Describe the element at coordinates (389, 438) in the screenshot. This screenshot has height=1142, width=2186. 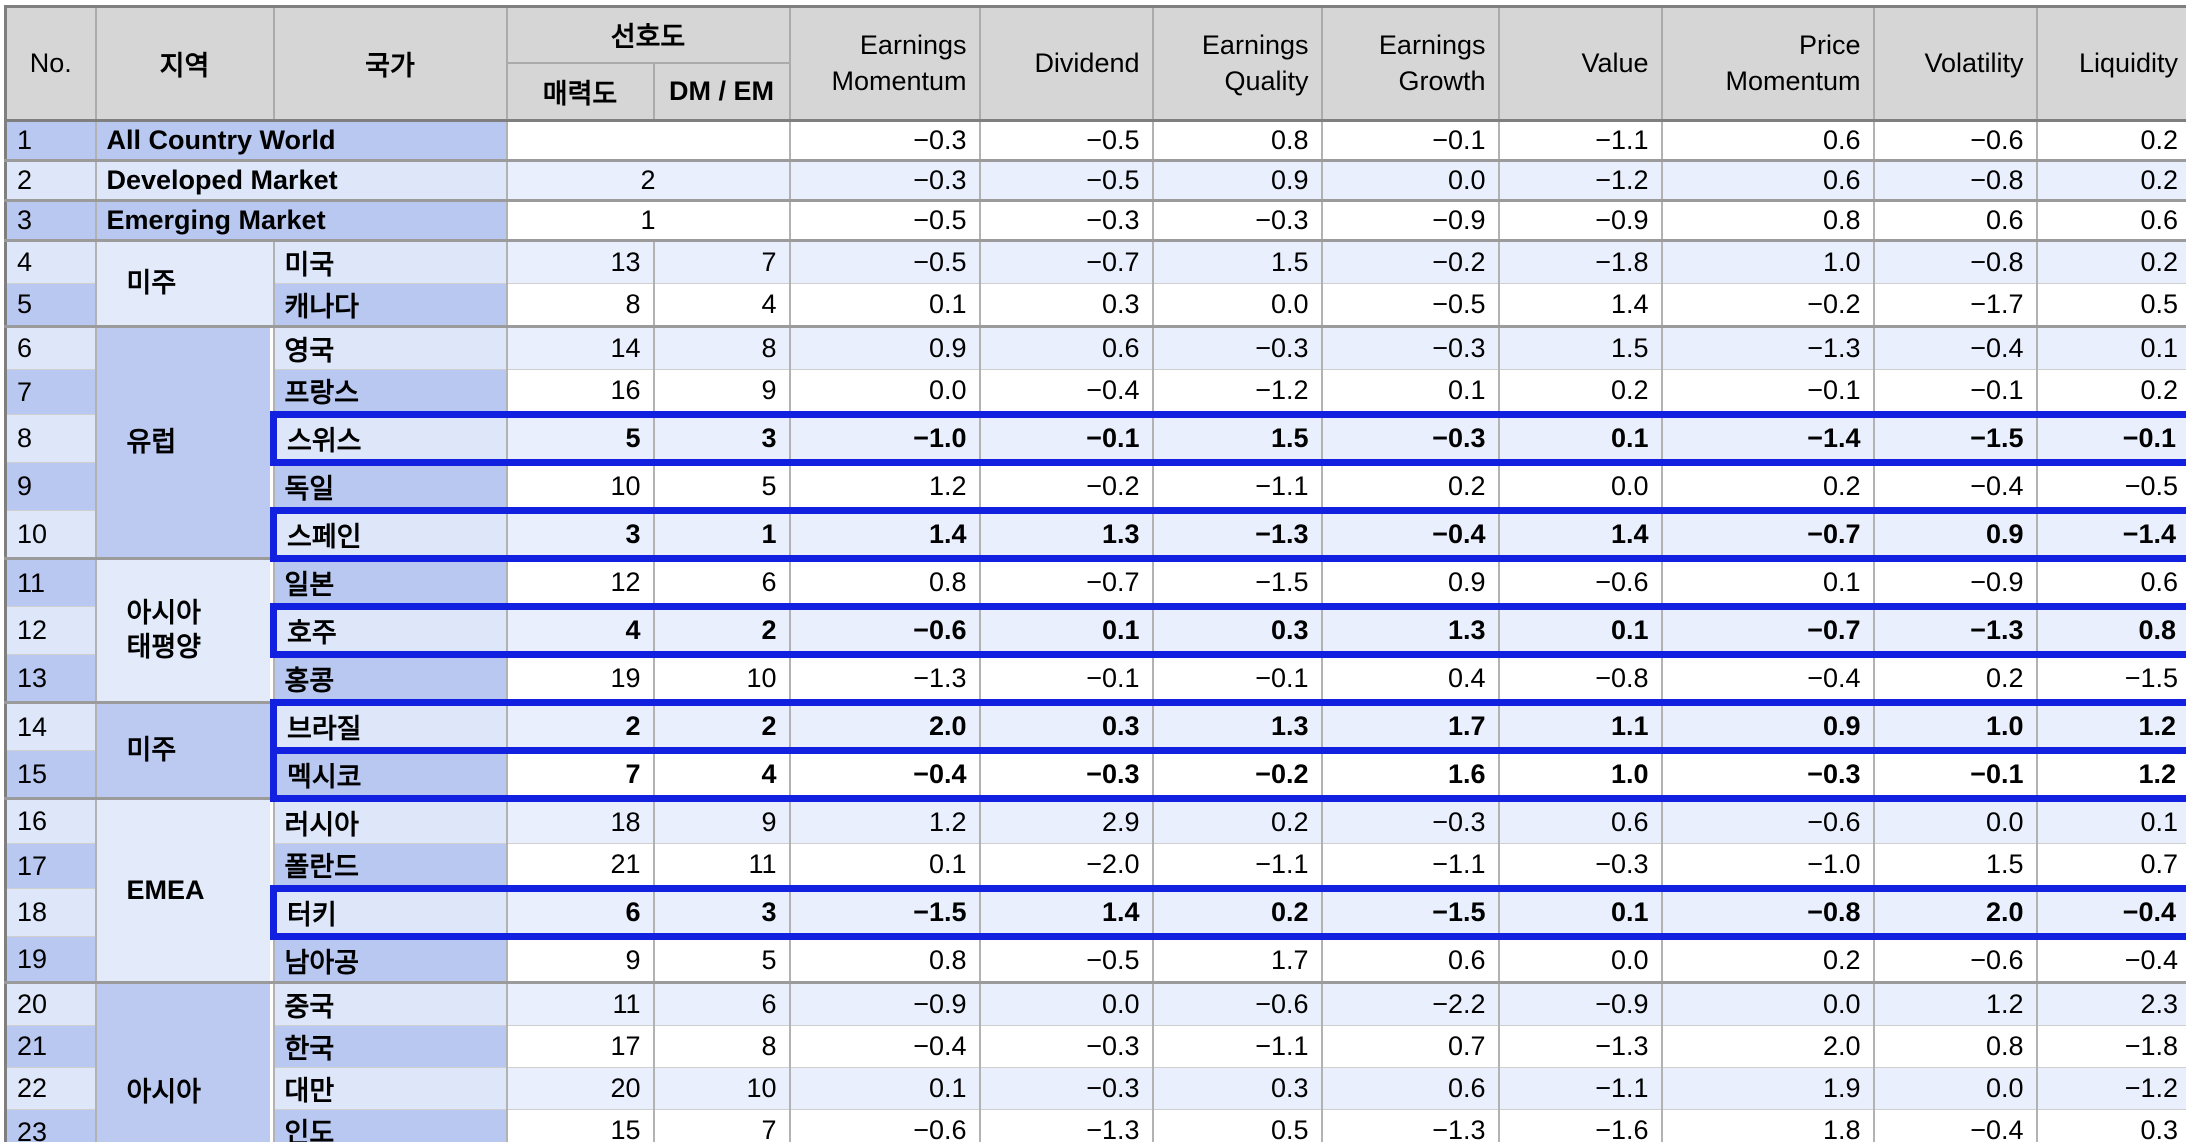
I see `cell-country: 스위스` at that location.